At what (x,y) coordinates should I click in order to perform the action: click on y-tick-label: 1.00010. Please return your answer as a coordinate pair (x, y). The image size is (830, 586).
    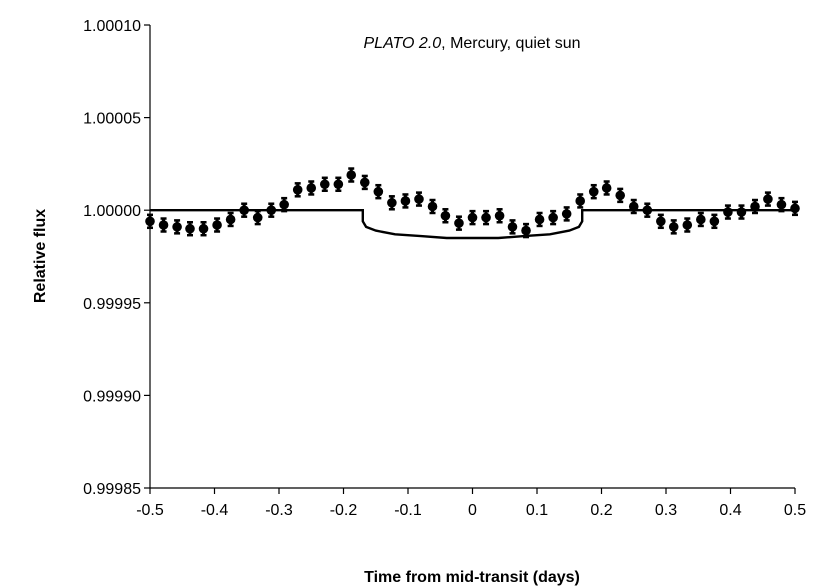
    Looking at the image, I should click on (112, 26).